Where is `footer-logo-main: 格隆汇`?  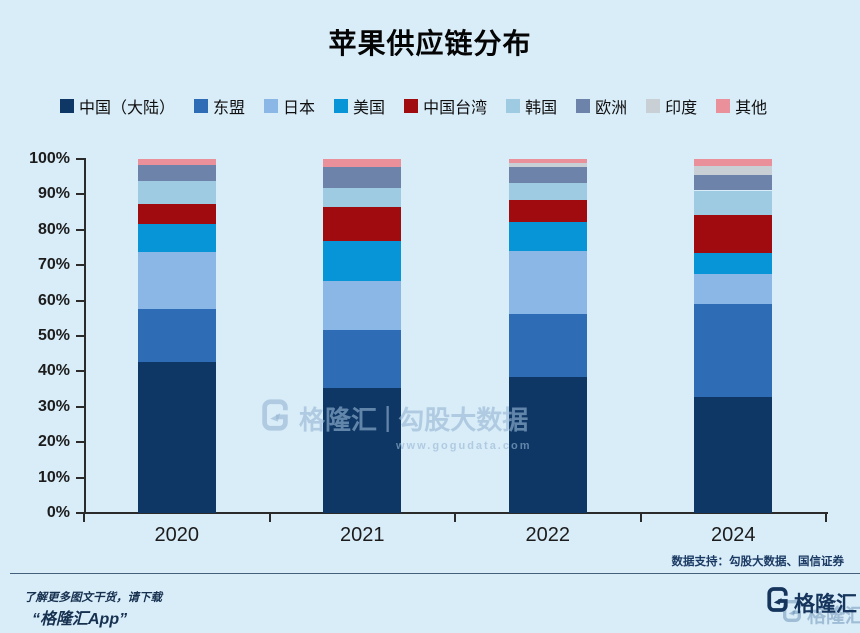 footer-logo-main: 格隆汇 is located at coordinates (810, 602).